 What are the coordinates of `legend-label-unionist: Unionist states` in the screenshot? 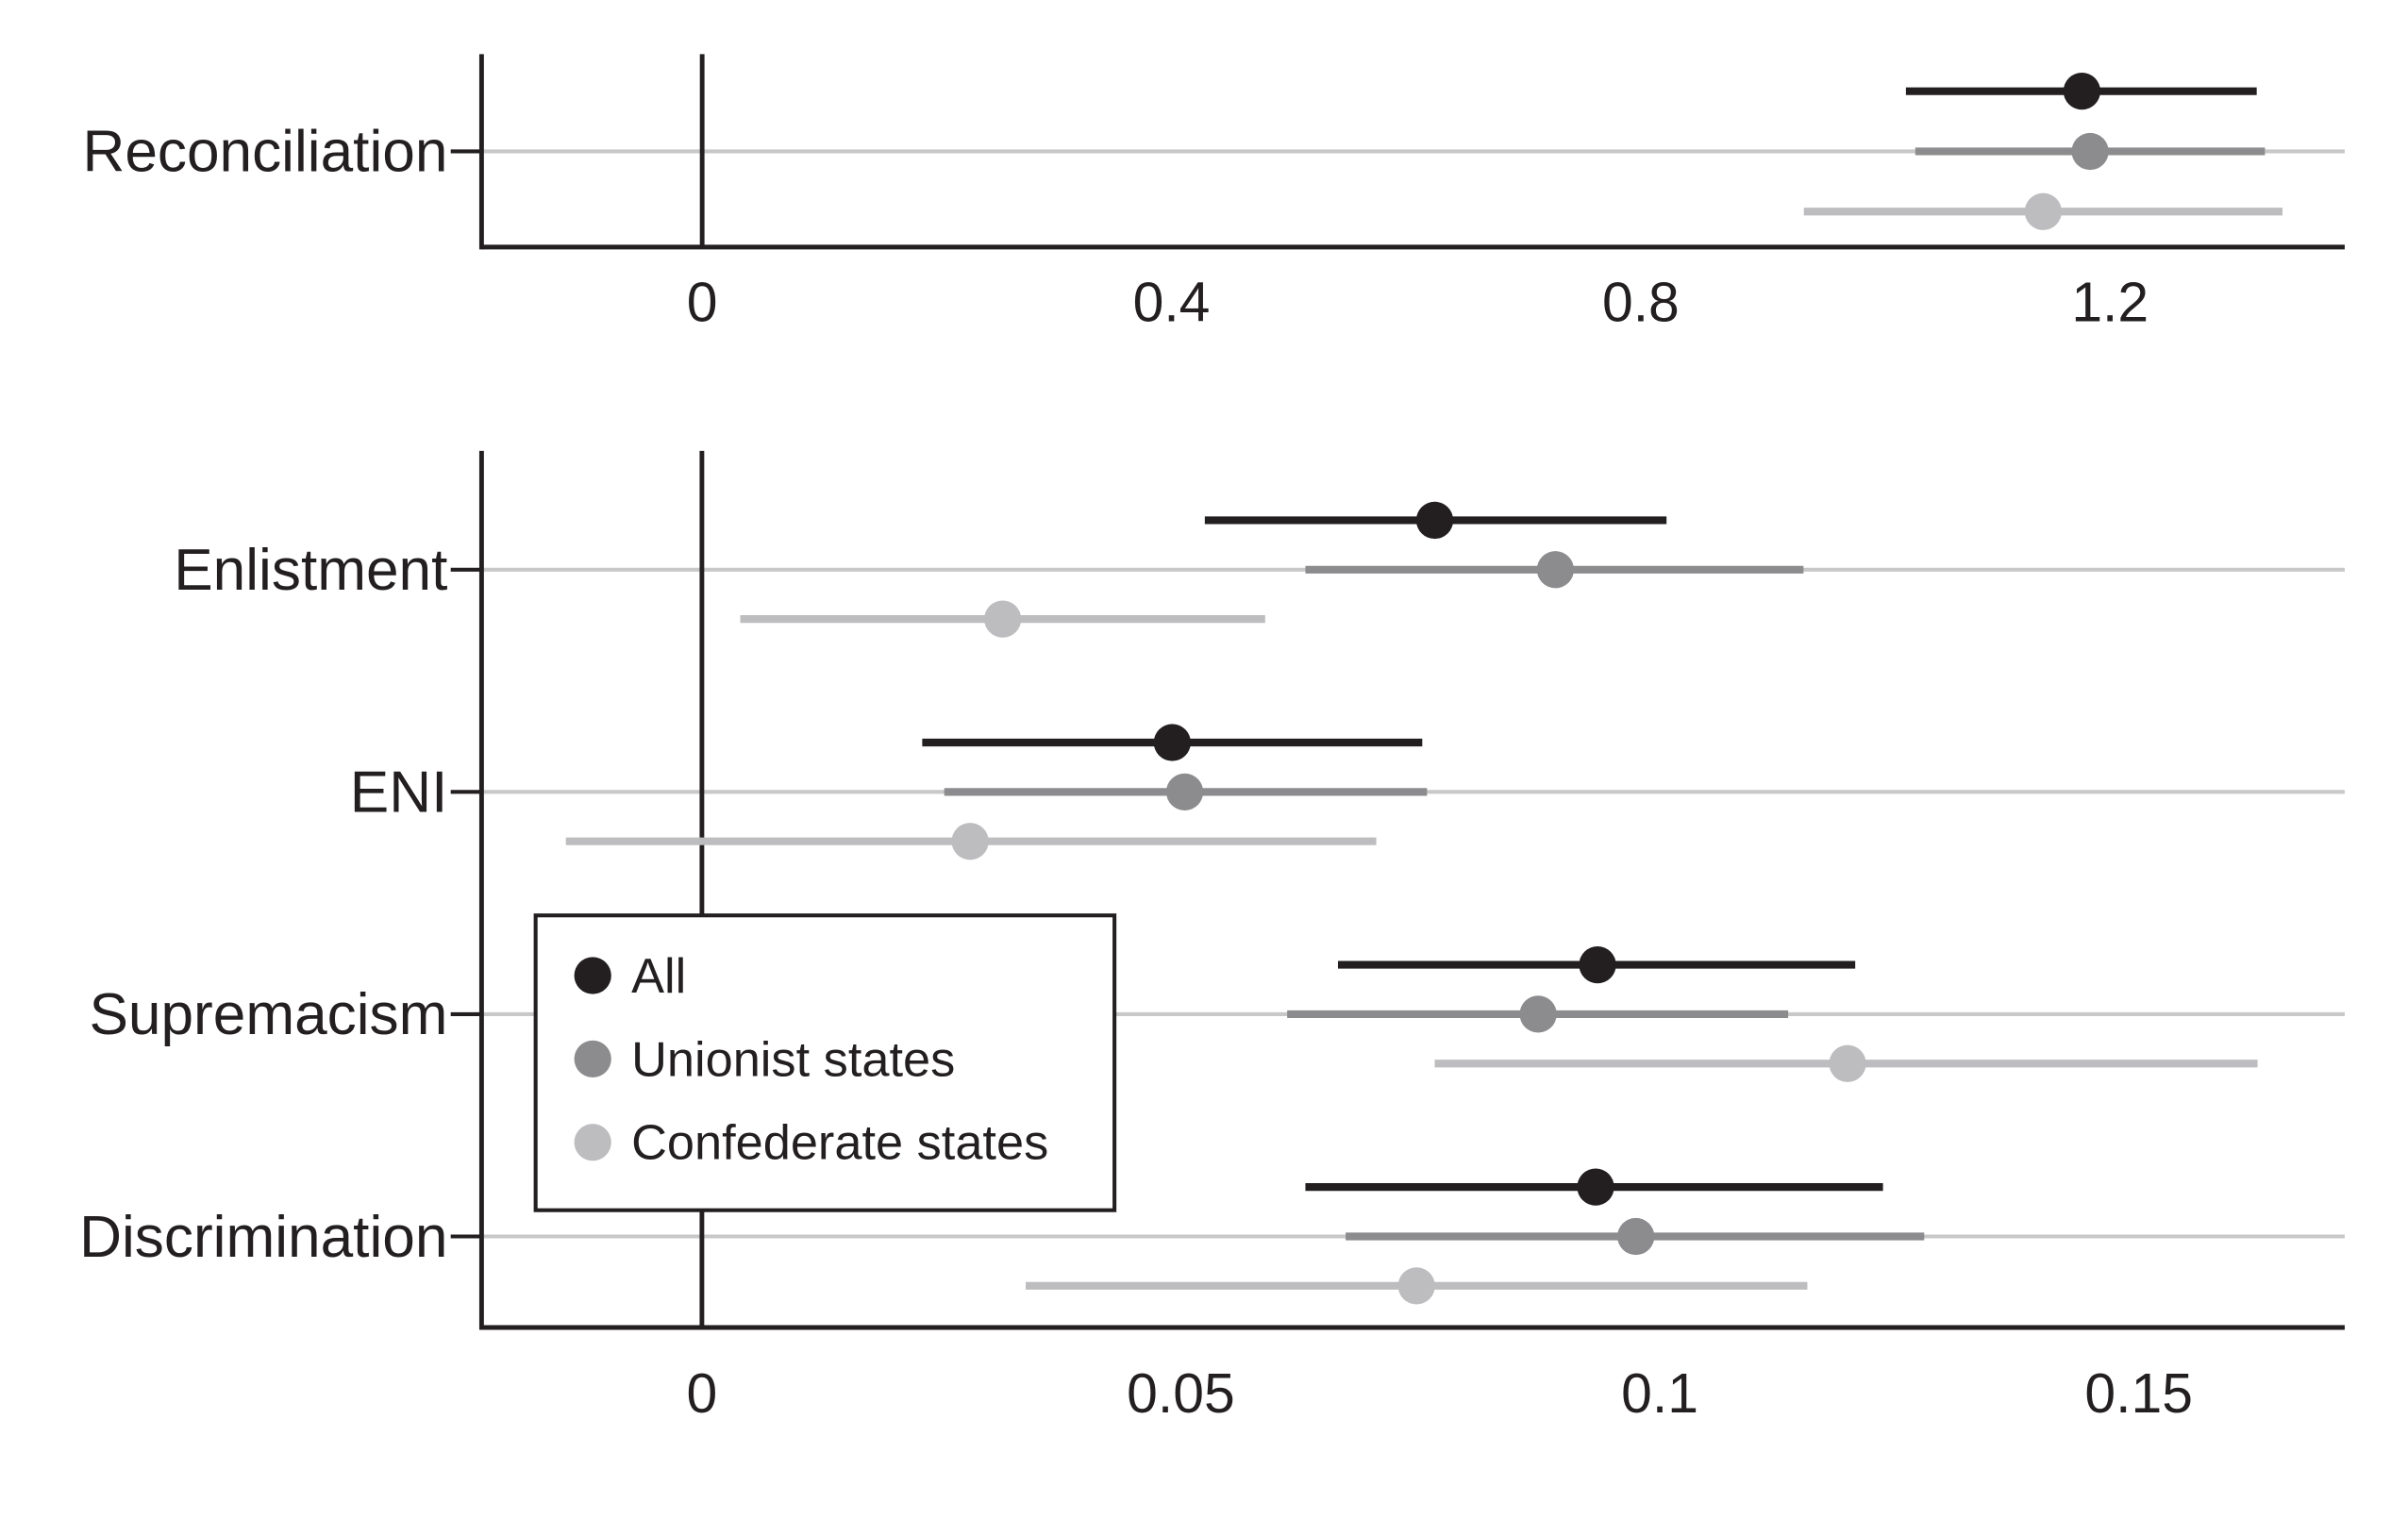 It's located at (793, 1059).